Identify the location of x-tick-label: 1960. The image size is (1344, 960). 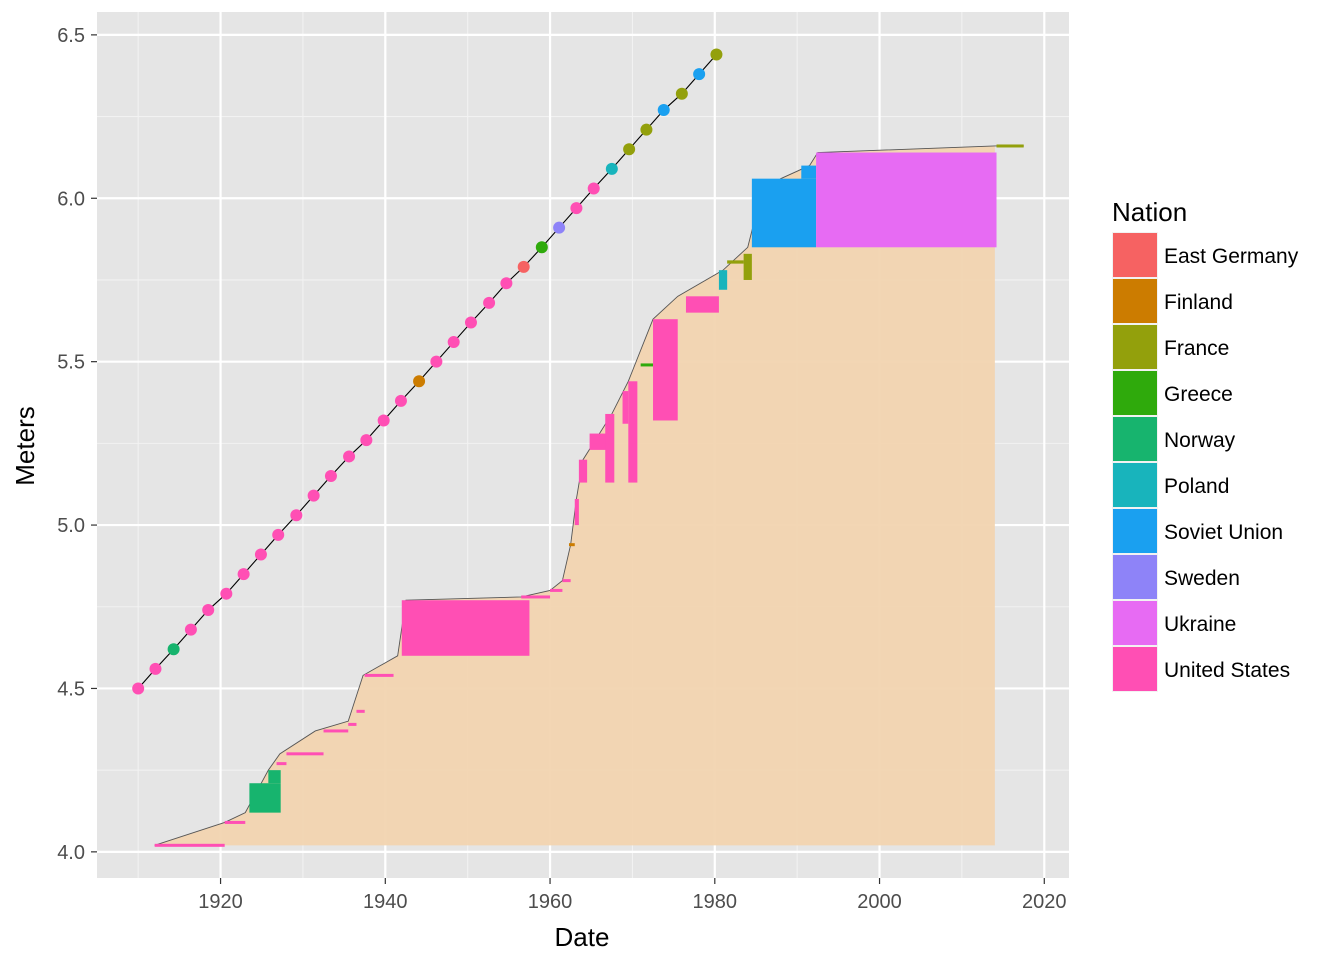
(550, 902).